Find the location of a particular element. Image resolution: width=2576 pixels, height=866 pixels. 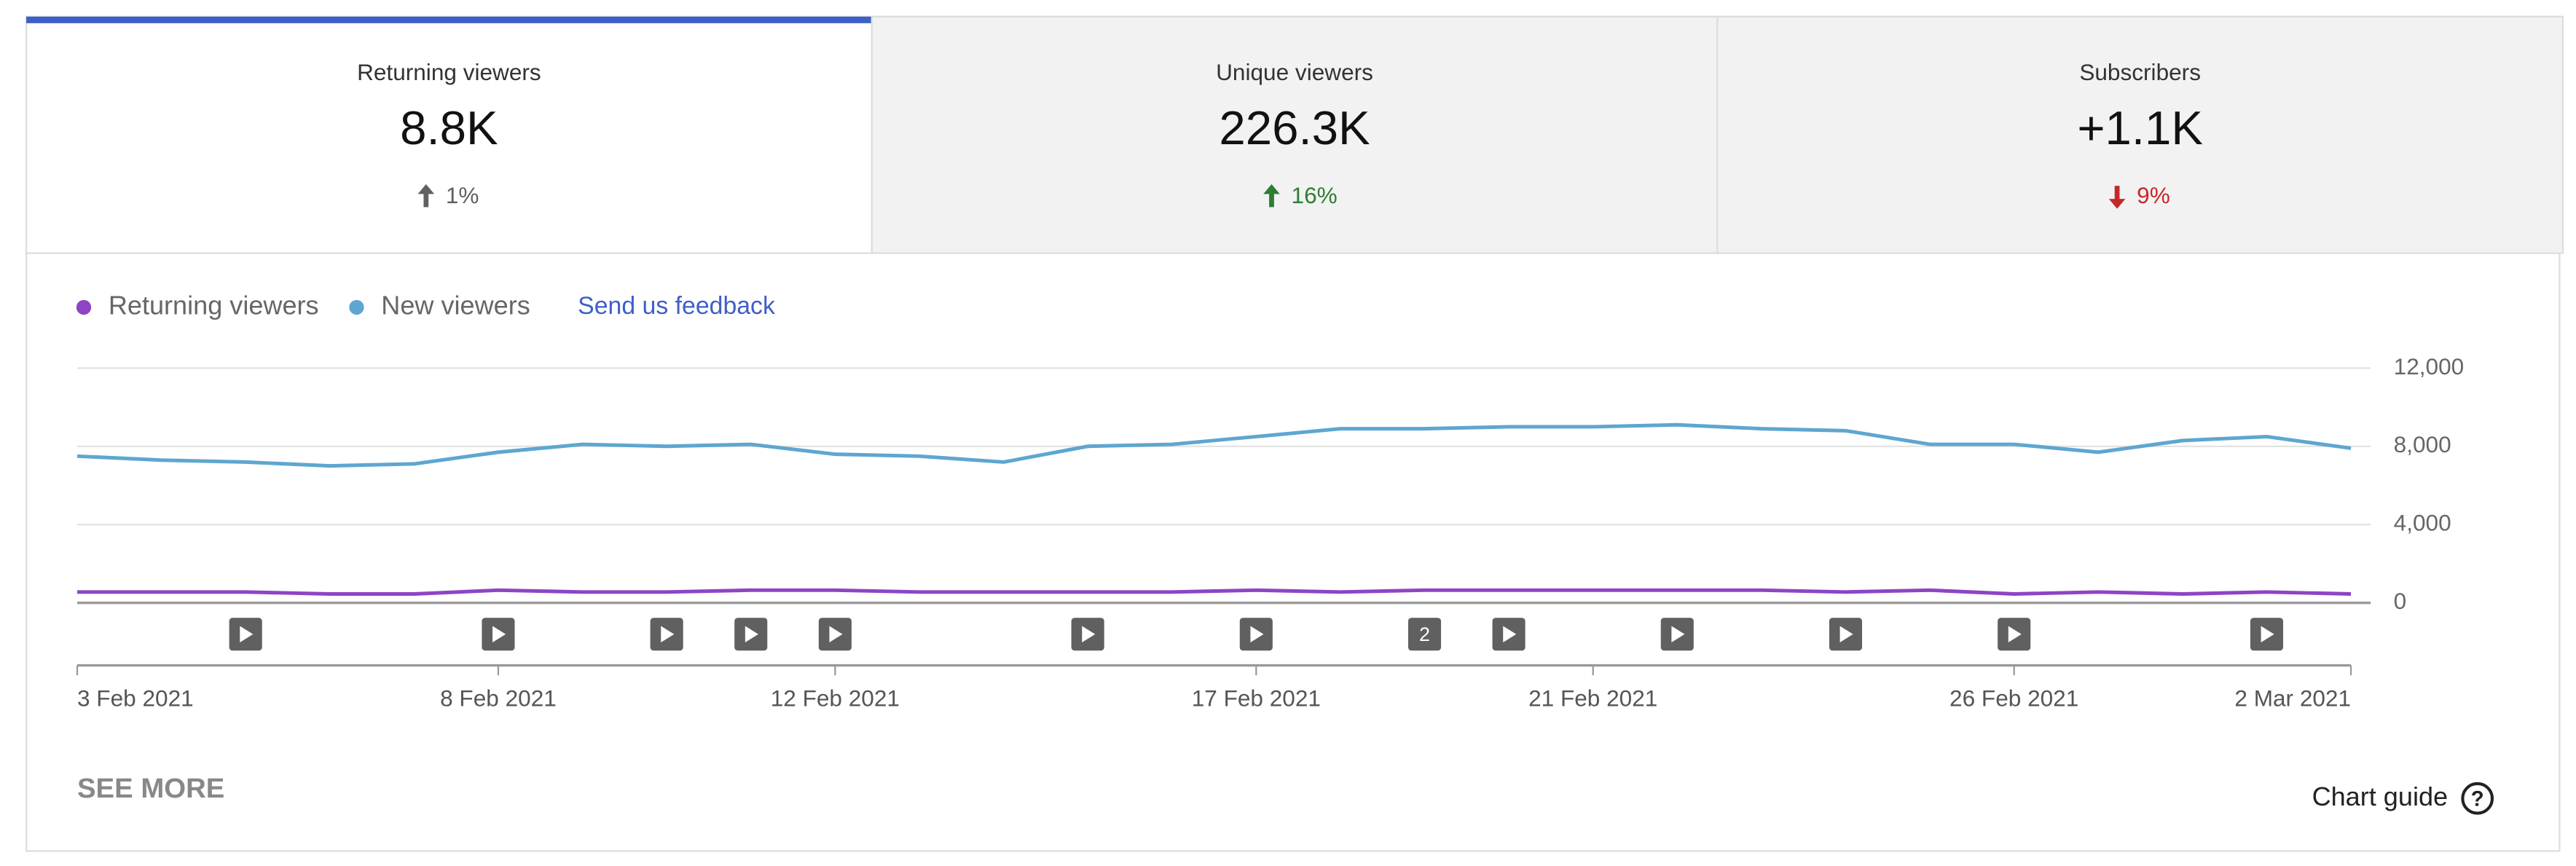

see-more: SEE MORE is located at coordinates (150, 788).